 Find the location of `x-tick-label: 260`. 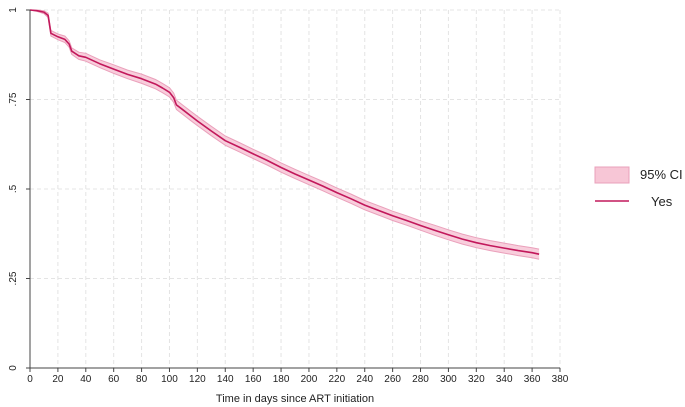

x-tick-label: 260 is located at coordinates (392, 379).